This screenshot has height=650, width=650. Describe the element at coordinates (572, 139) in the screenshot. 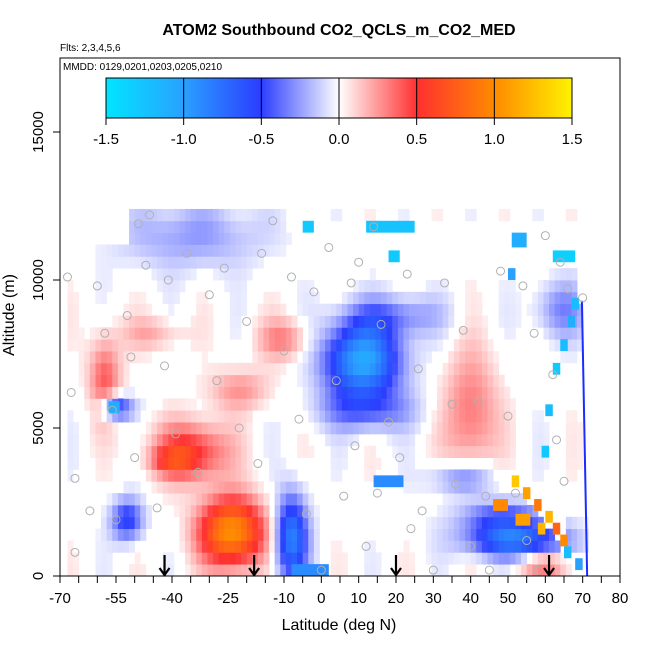

I see `colorbar-tick-label: 1.5` at that location.